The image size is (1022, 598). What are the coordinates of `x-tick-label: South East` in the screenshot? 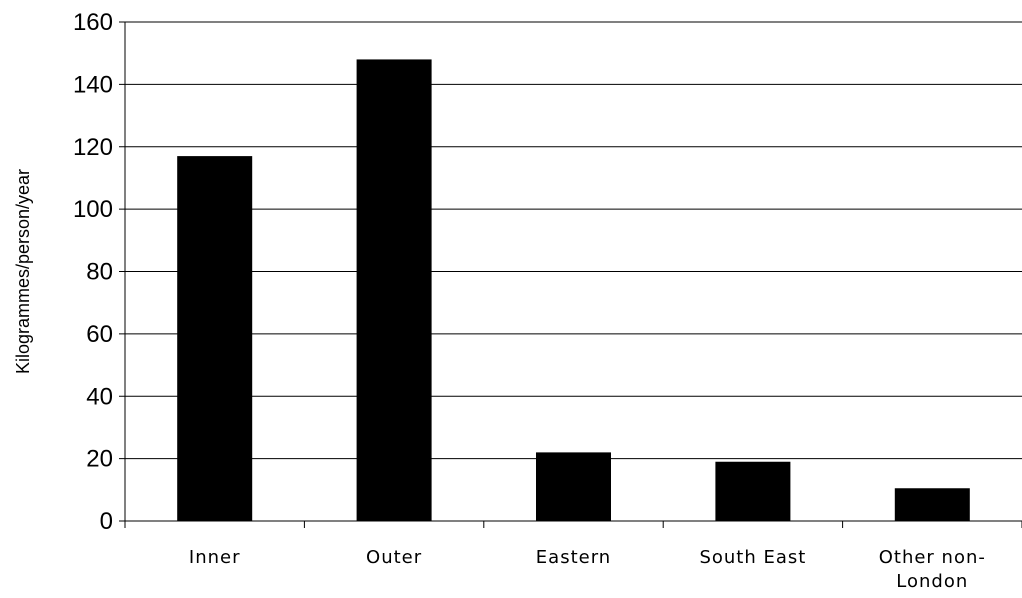 It's located at (752, 557).